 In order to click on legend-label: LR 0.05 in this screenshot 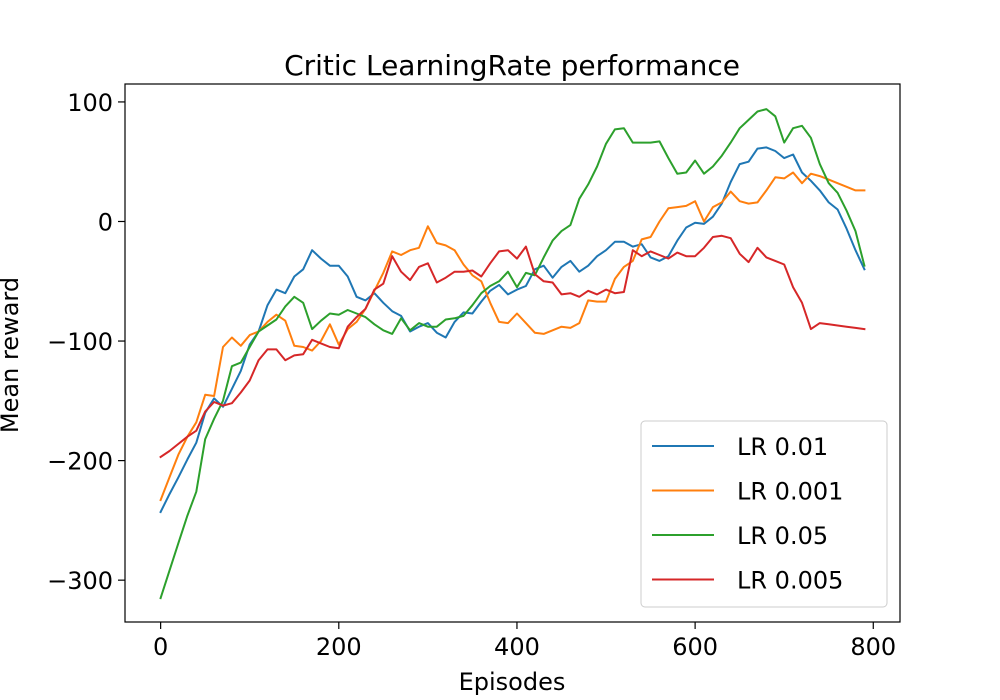, I will do `click(782, 536)`.